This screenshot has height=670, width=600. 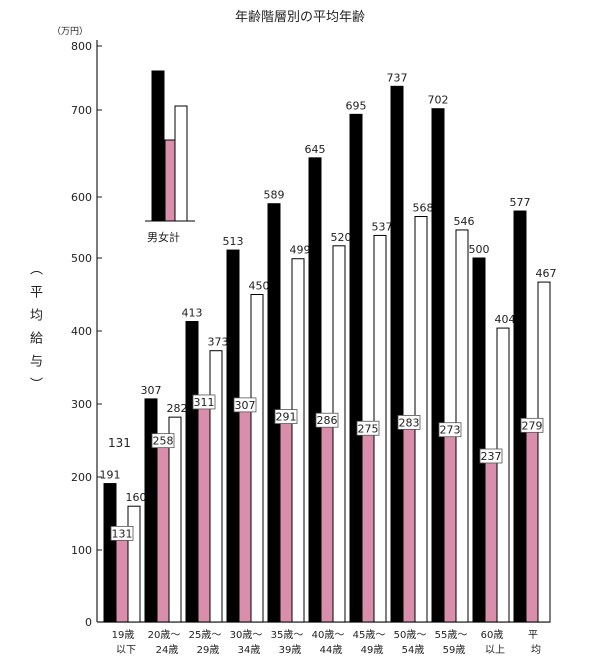 I want to click on data-label-female: 258, so click(x=163, y=441).